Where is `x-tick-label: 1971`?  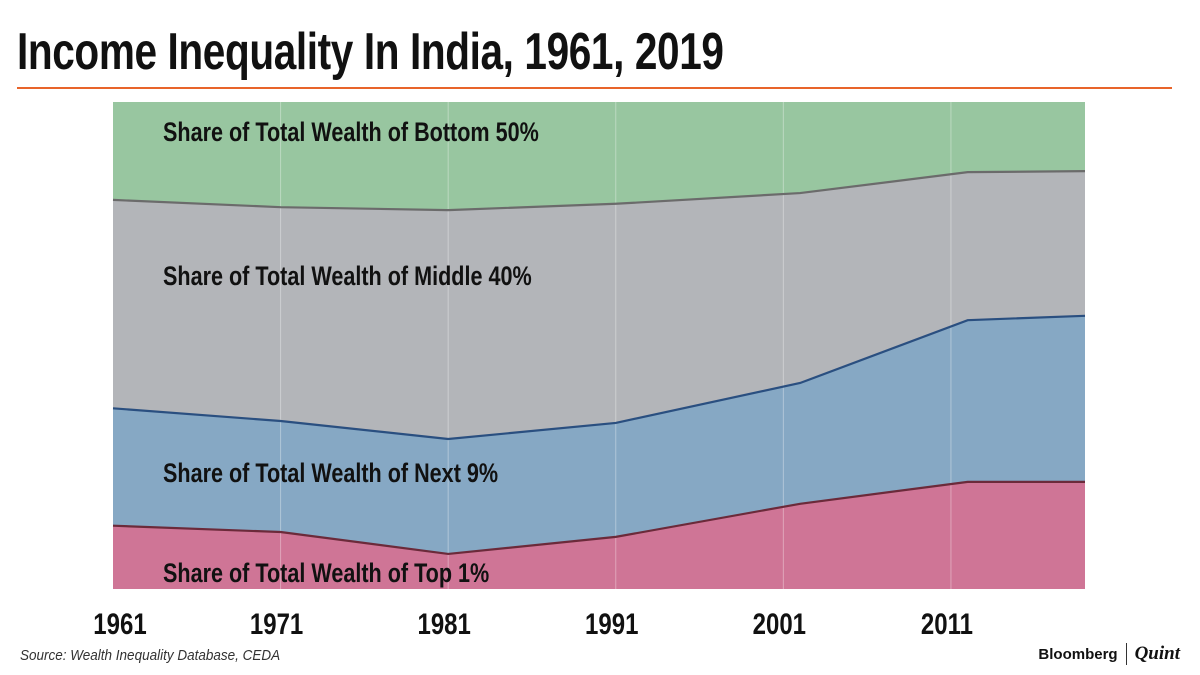
x-tick-label: 1971 is located at coordinates (276, 623).